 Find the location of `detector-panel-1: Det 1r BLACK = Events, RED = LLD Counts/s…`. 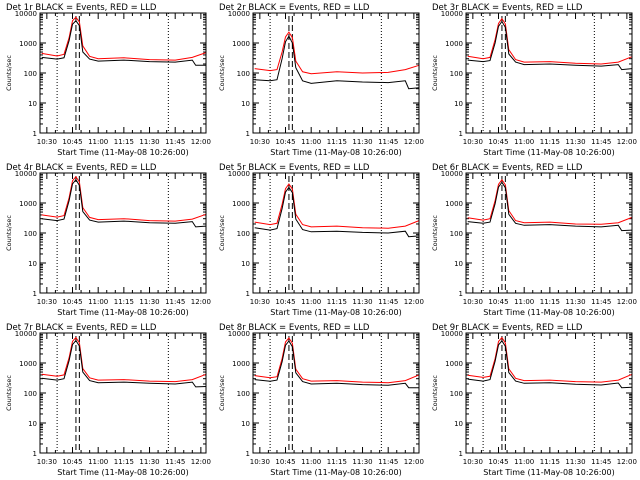

detector-panel-1: Det 1r BLACK = Events, RED = LLD Counts/s… is located at coordinates (108, 80).